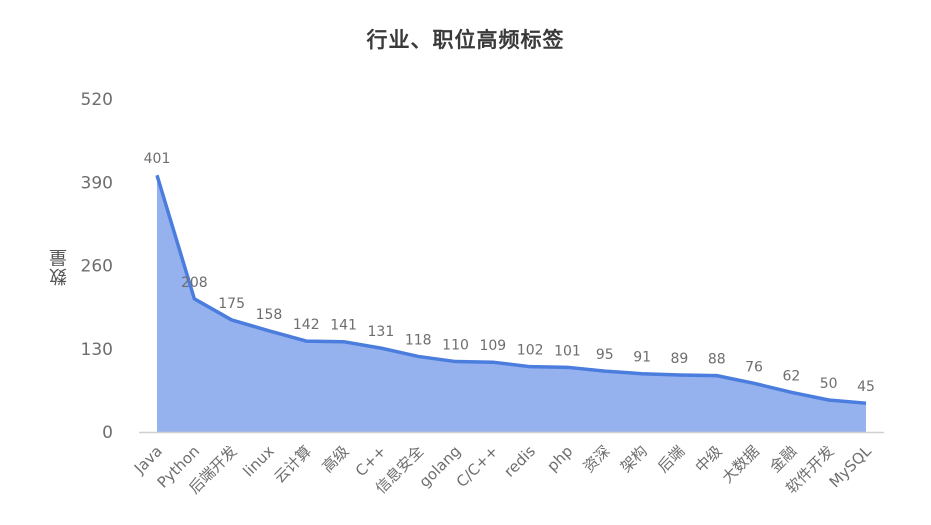 The height and width of the screenshot is (525, 931). What do you see at coordinates (97, 350) in the screenshot?
I see `y-tick-label: 130` at bounding box center [97, 350].